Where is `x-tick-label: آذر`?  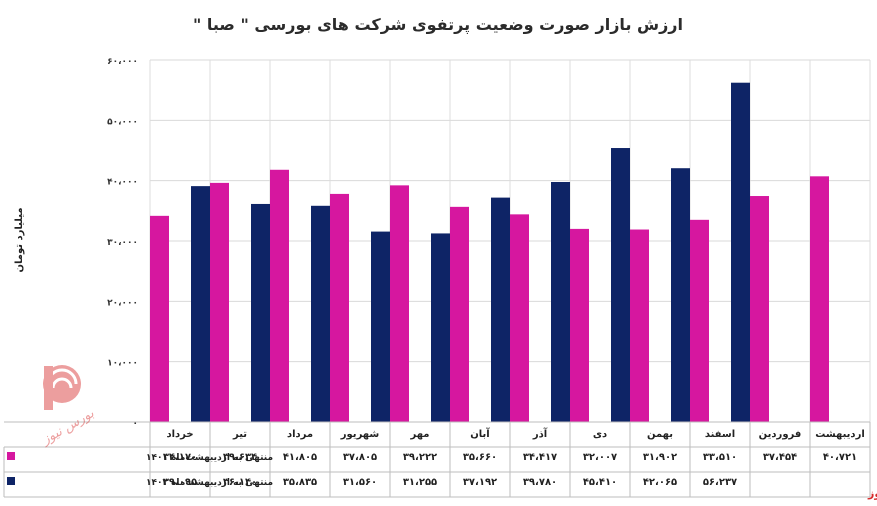 x-tick-label: آذر is located at coordinates (540, 433).